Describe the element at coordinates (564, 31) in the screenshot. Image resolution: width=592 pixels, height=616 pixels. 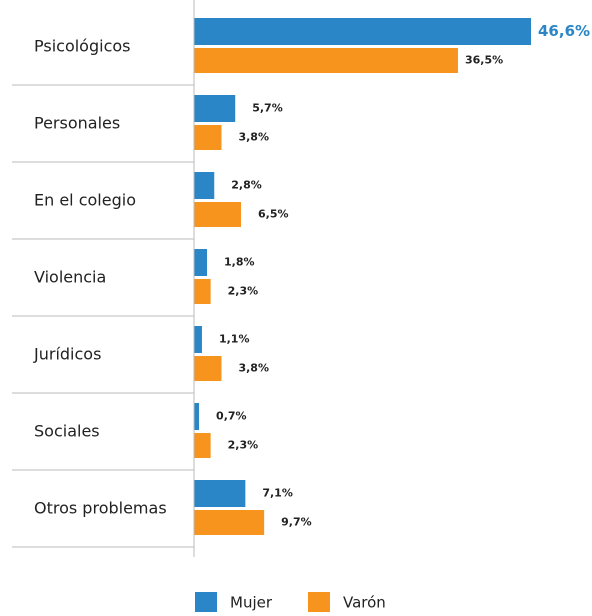
I see `value-label: 46,6%` at that location.